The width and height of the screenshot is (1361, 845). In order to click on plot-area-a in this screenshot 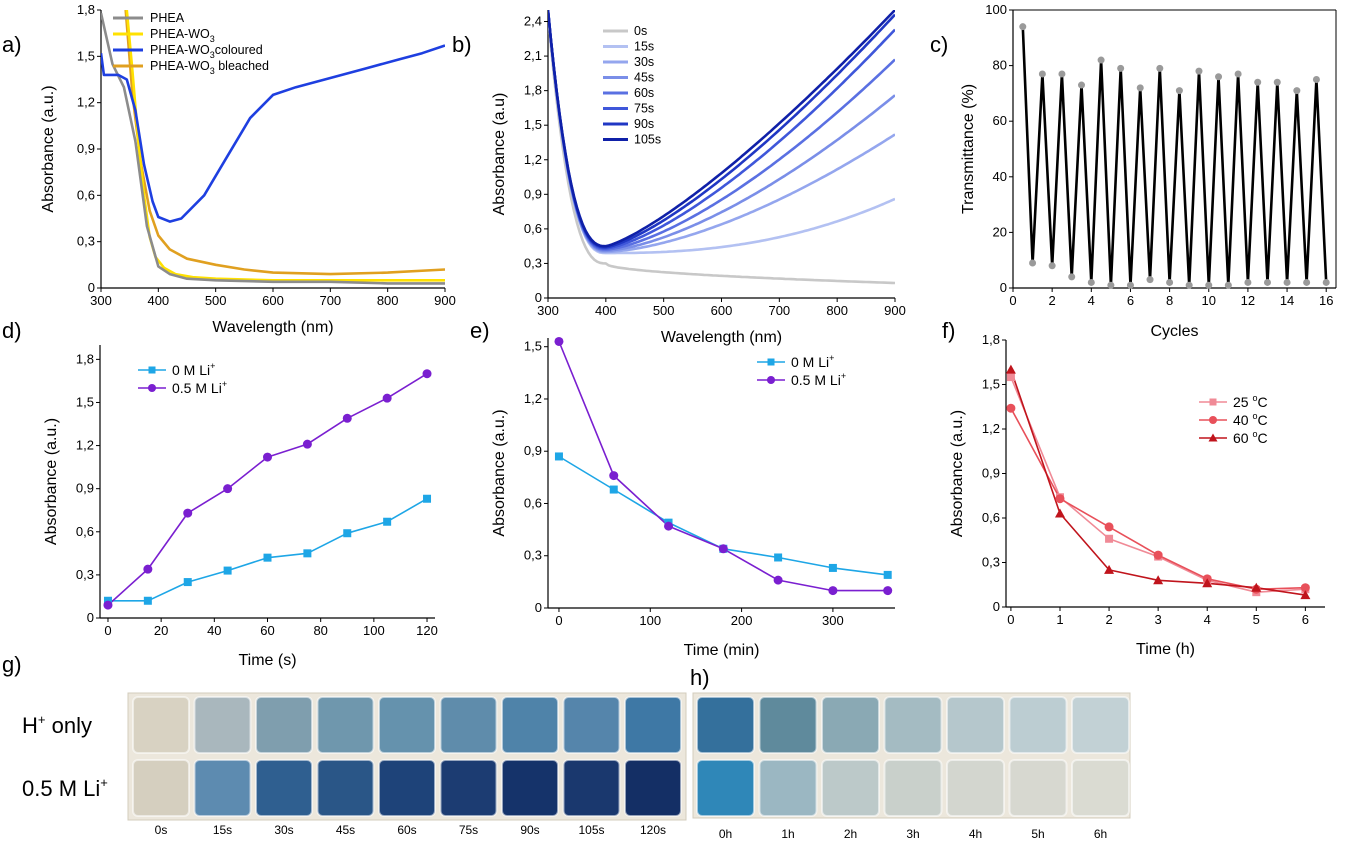, I will do `click(273, 147)`.